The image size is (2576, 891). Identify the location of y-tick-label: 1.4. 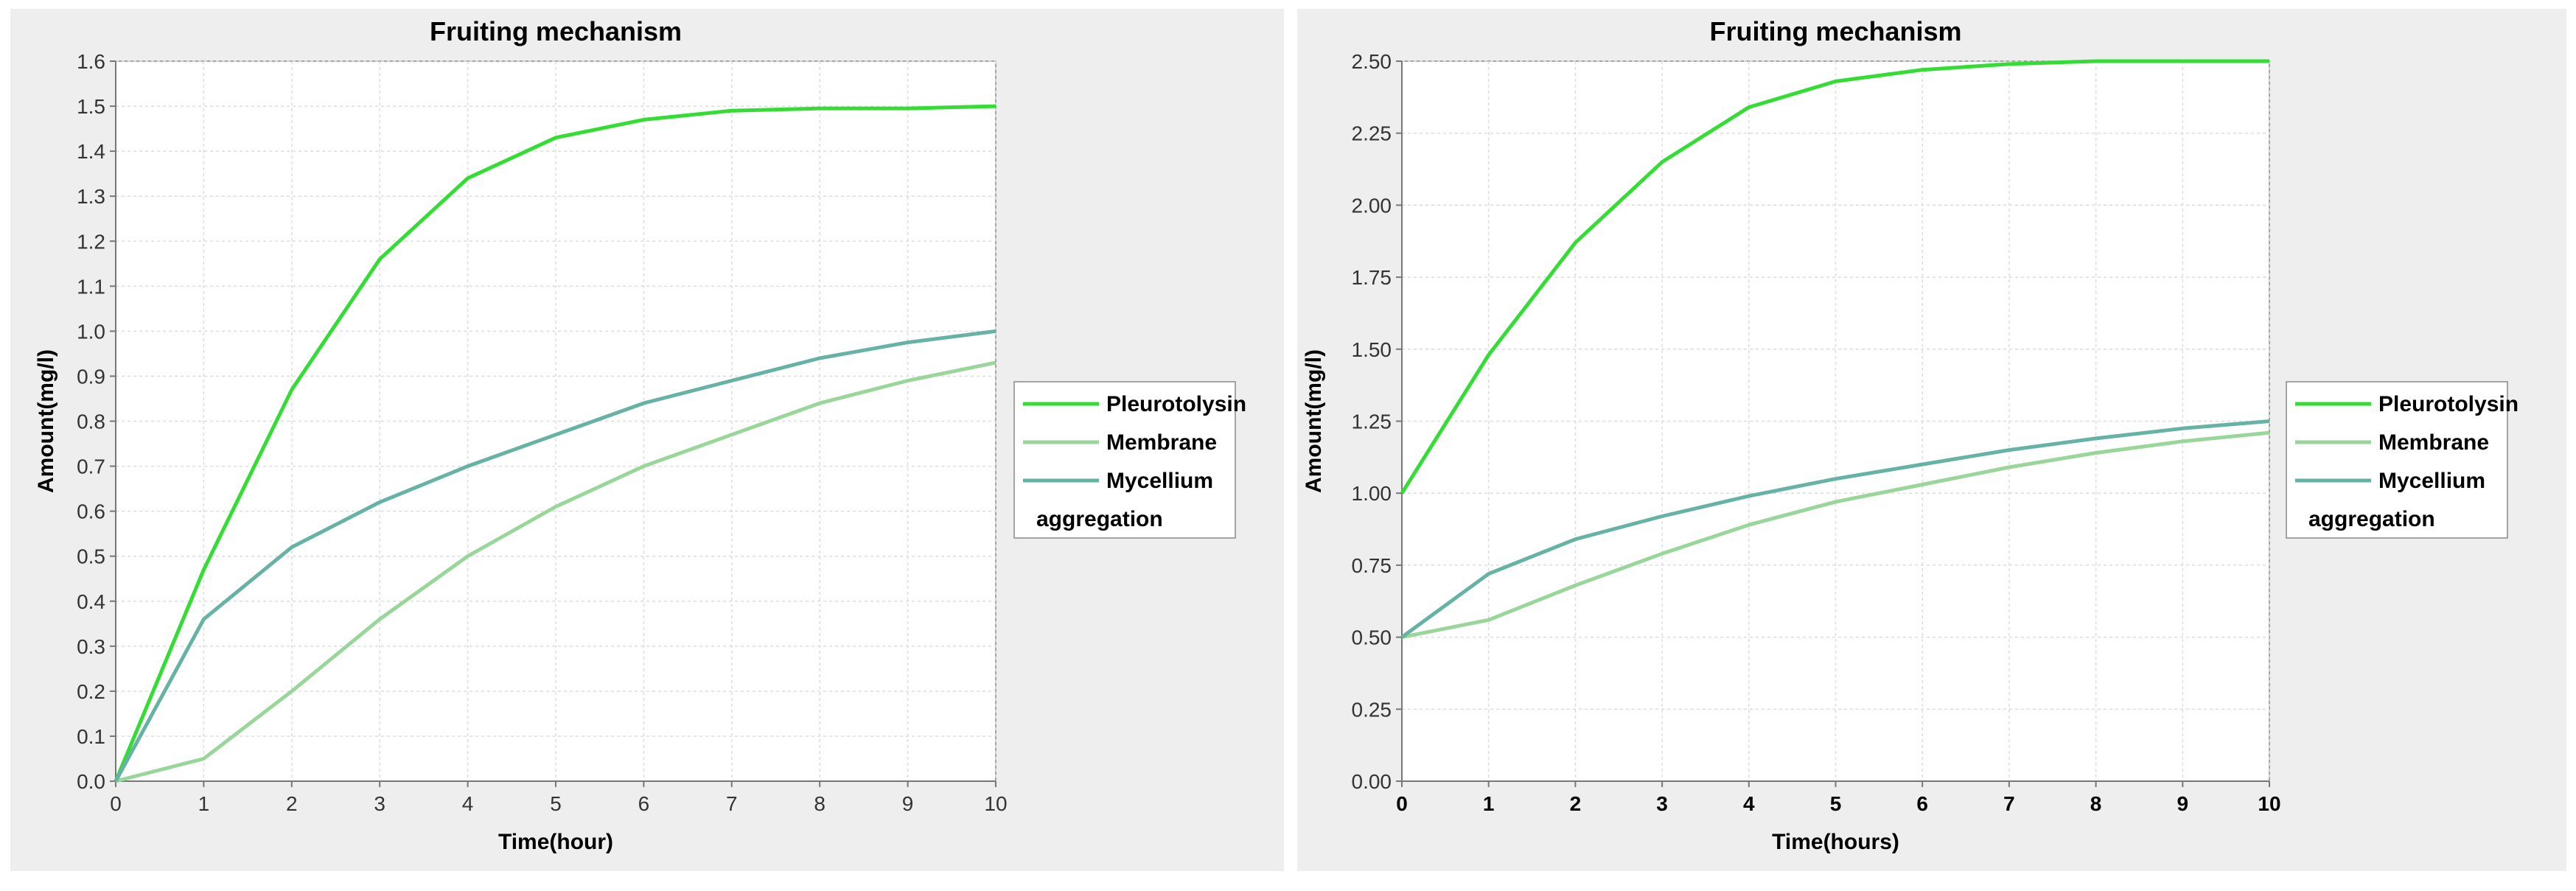
(91, 151).